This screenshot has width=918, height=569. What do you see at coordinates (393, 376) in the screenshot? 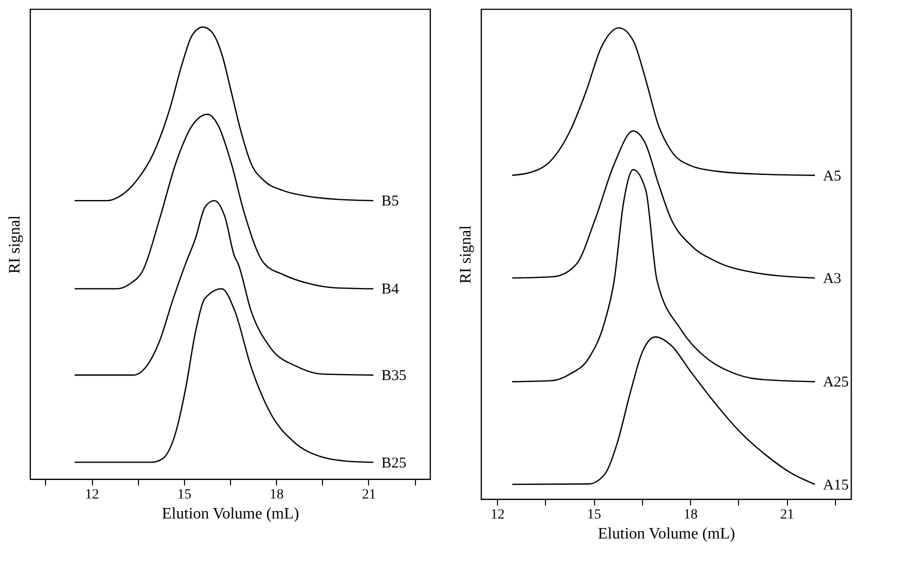
I see `series-label: B35` at bounding box center [393, 376].